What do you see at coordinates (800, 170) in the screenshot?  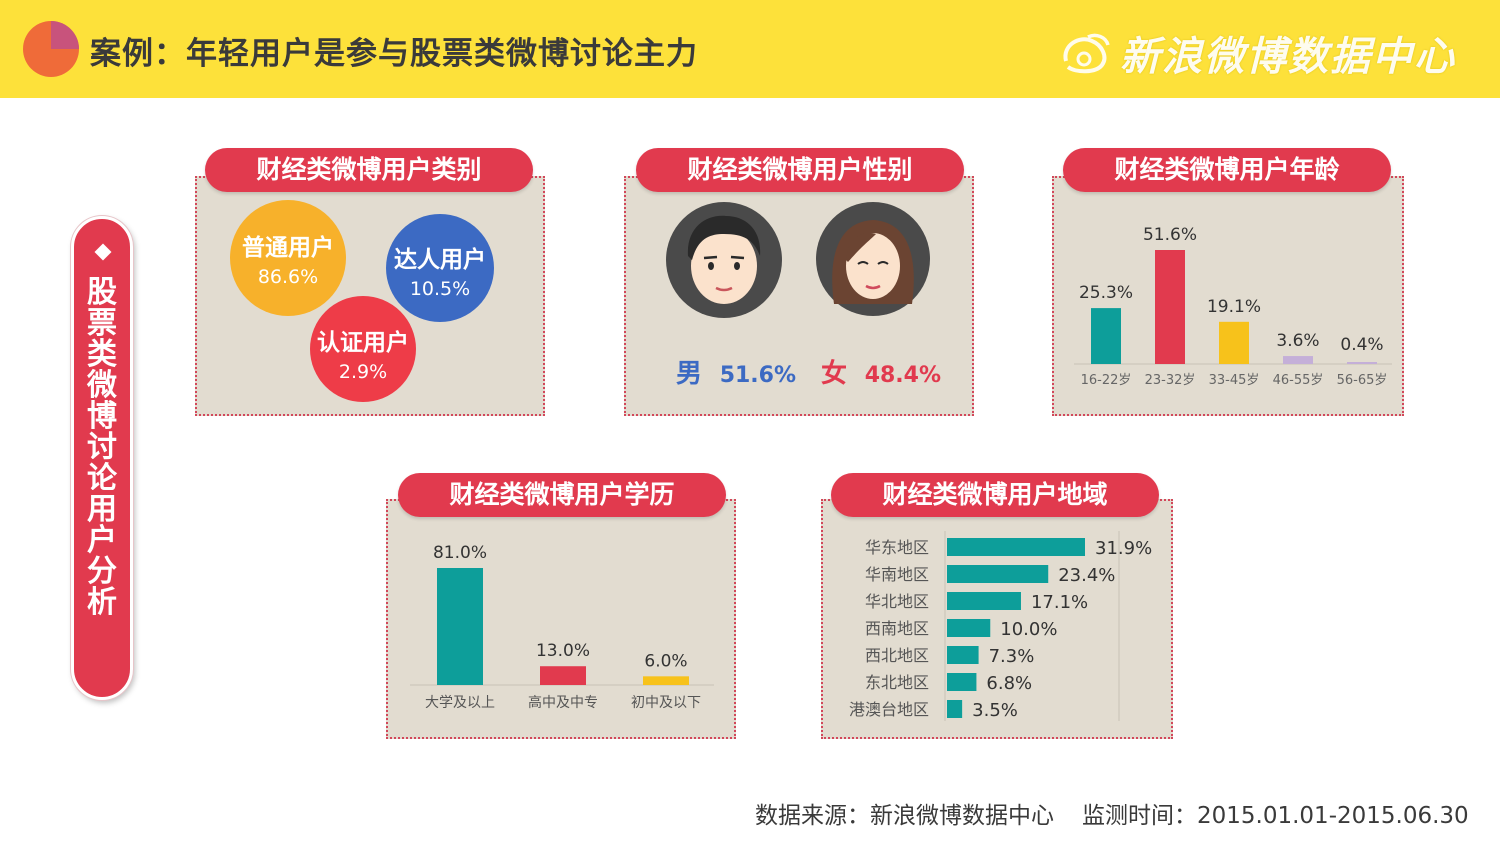 I see `panel-gender-title: 财经类微博用户性别` at bounding box center [800, 170].